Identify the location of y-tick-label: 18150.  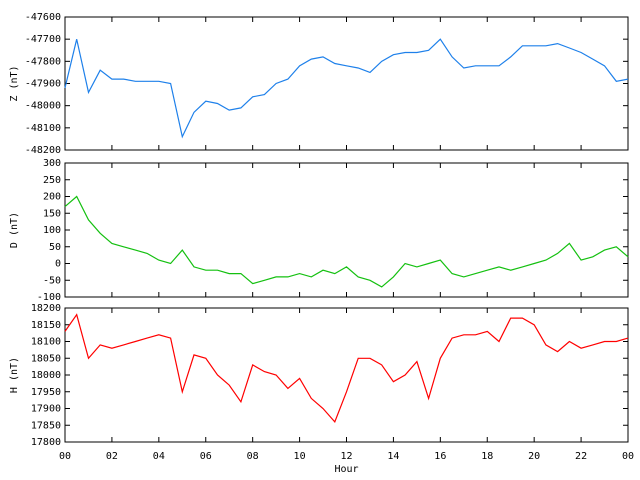
(46, 325).